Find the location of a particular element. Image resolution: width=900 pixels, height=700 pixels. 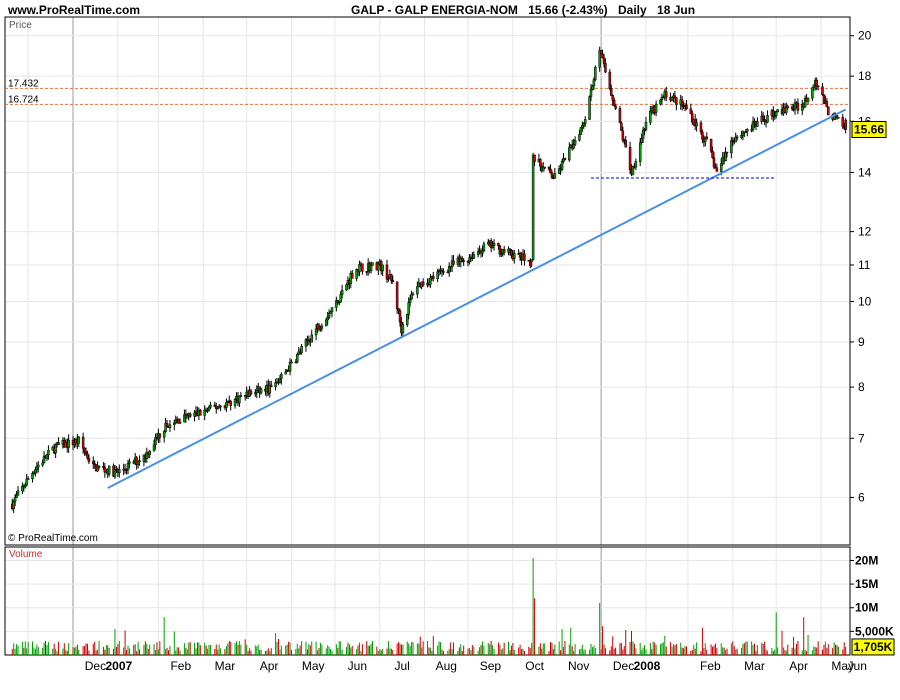

symbol-name: GALP - GALP ENERGIA-NOM is located at coordinates (434, 10).